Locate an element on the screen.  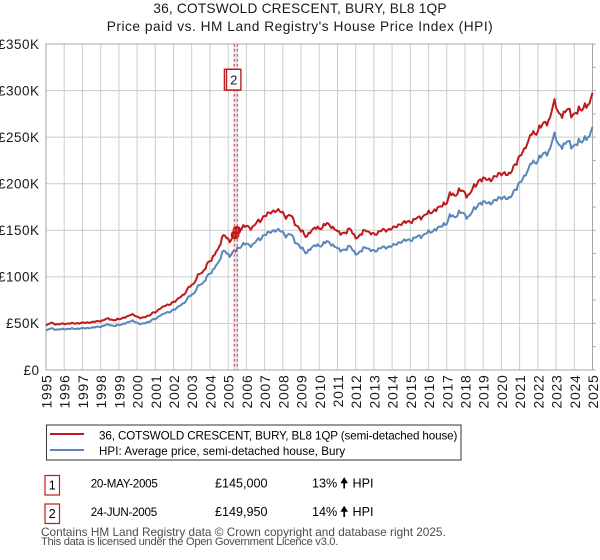
svg-text: 2013 is located at coordinates (374, 392).